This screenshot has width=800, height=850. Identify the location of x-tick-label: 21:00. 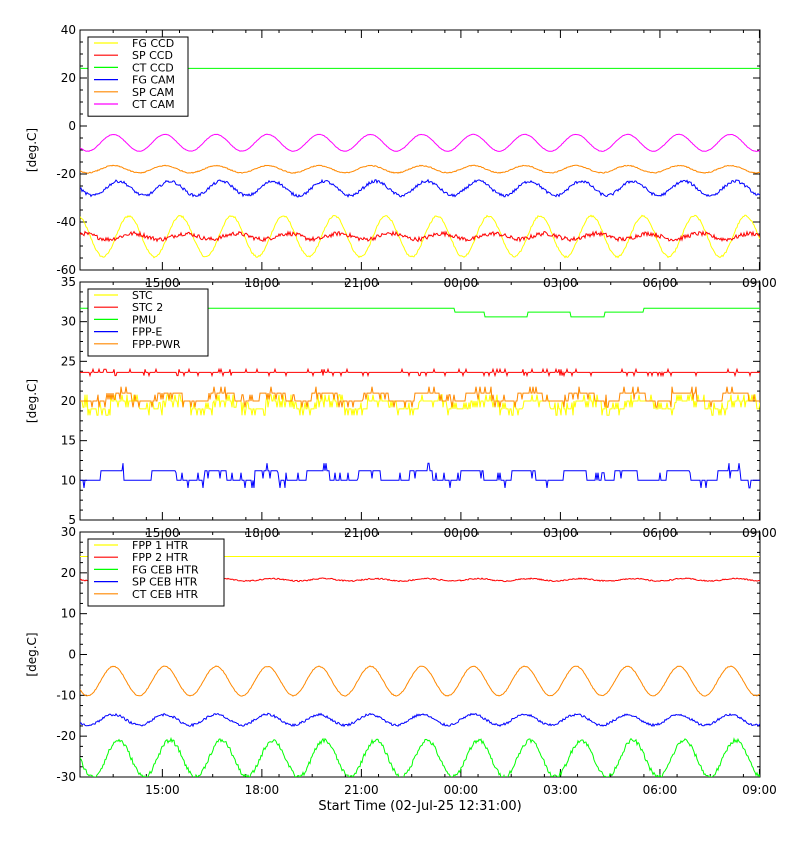
(361, 790).